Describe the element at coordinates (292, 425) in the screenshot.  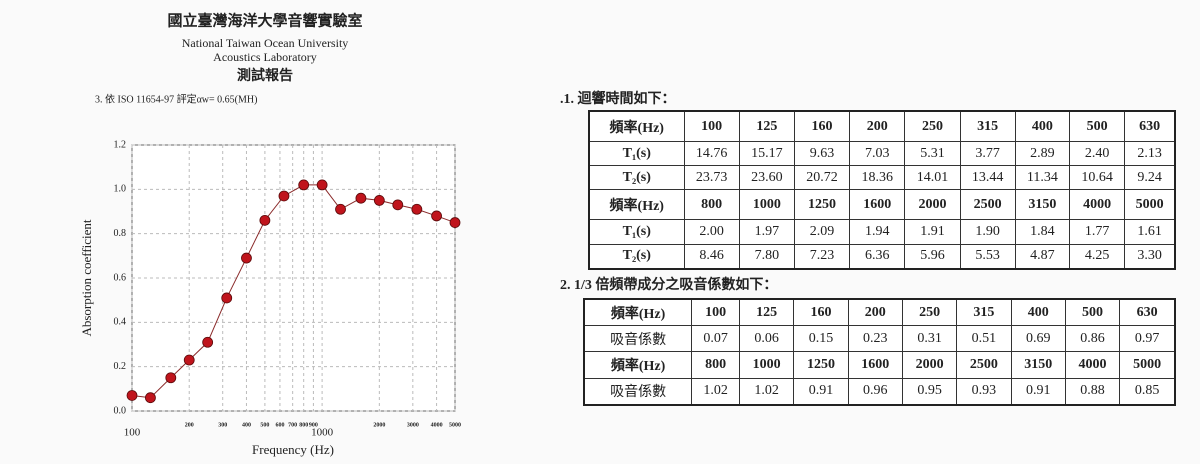
I see `x-tick-label: 700` at that location.